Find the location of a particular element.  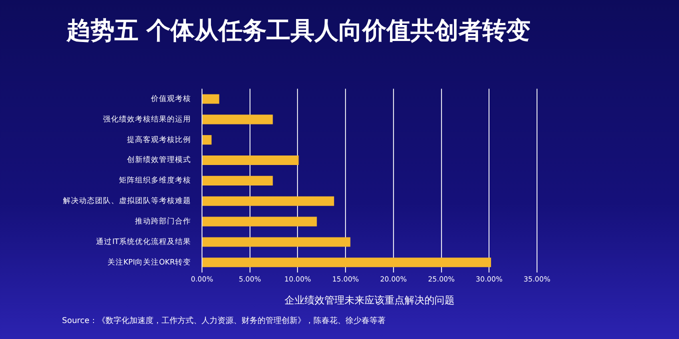

source-note: Source：《数字化加速度，工作方式、人力资源、财务的管理创新》，陈春花、徐少春等著 is located at coordinates (224, 321).